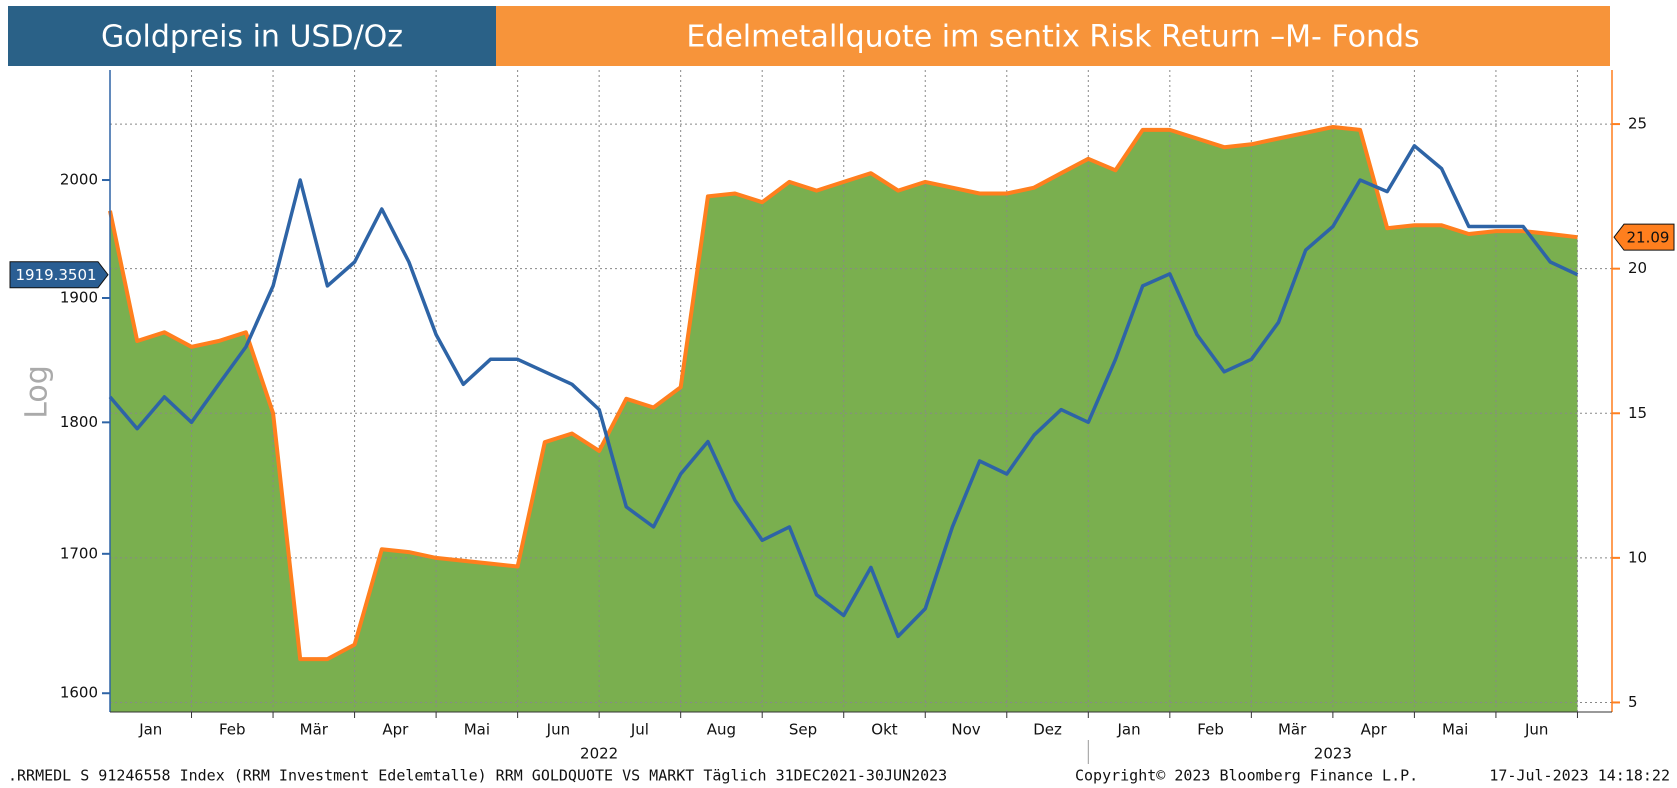  What do you see at coordinates (884, 730) in the screenshot?
I see `x-tick-label: Okt` at bounding box center [884, 730].